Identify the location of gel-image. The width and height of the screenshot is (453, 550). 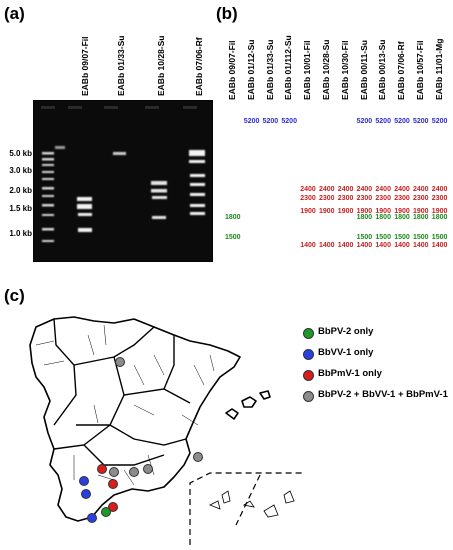
(123, 181).